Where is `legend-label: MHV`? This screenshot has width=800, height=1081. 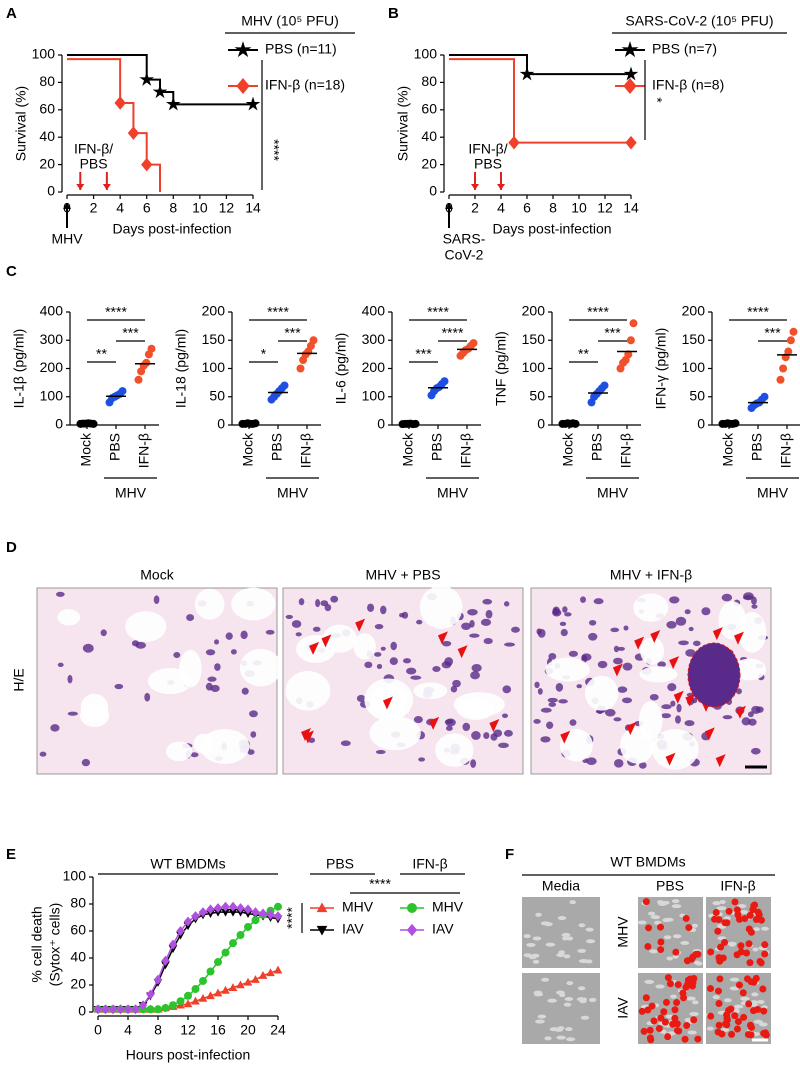 legend-label: MHV is located at coordinates (358, 907).